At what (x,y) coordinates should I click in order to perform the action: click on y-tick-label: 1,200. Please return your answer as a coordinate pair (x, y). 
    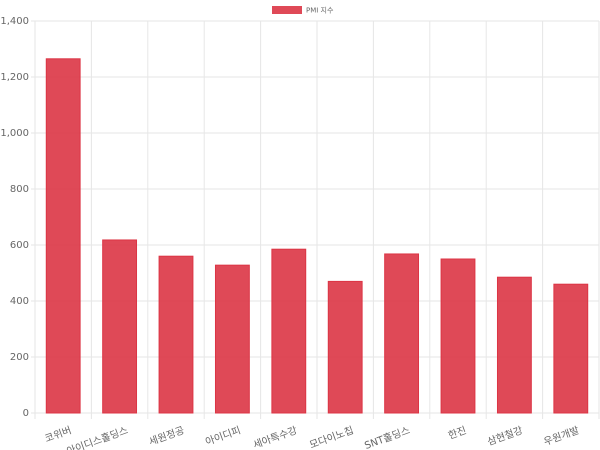
    Looking at the image, I should click on (14, 77).